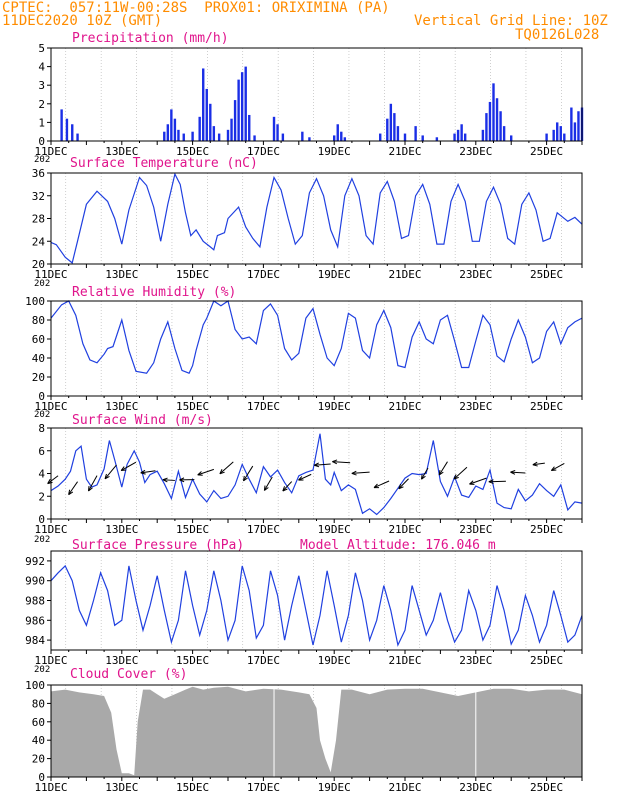  I want to click on y-tick-label: 1, so click(41, 122).